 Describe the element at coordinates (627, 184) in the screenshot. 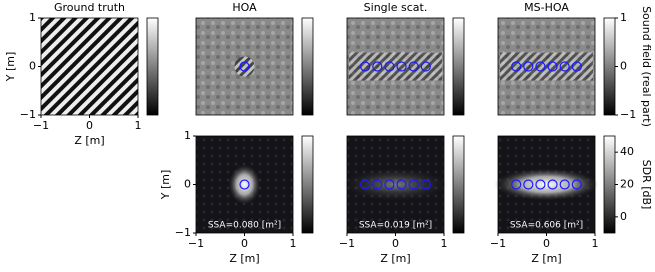

I see `colorbar-tick-label: 20` at that location.